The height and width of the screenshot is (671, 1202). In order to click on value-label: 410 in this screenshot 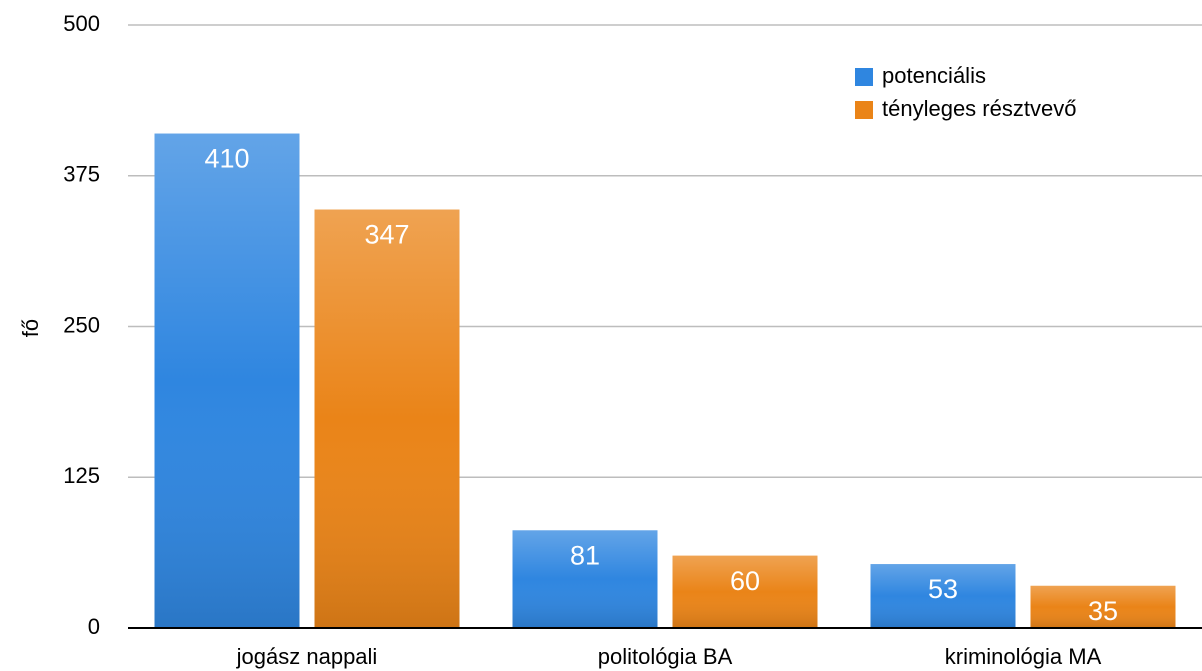, I will do `click(226, 159)`.